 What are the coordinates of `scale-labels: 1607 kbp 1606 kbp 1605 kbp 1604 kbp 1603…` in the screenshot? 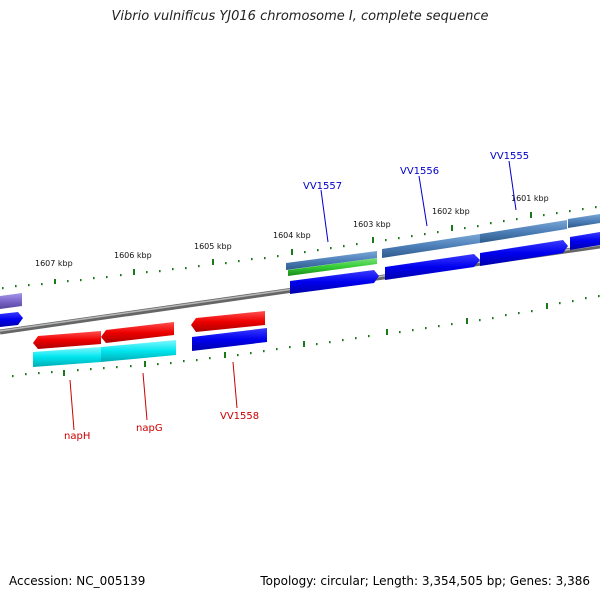 It's located at (292, 231).